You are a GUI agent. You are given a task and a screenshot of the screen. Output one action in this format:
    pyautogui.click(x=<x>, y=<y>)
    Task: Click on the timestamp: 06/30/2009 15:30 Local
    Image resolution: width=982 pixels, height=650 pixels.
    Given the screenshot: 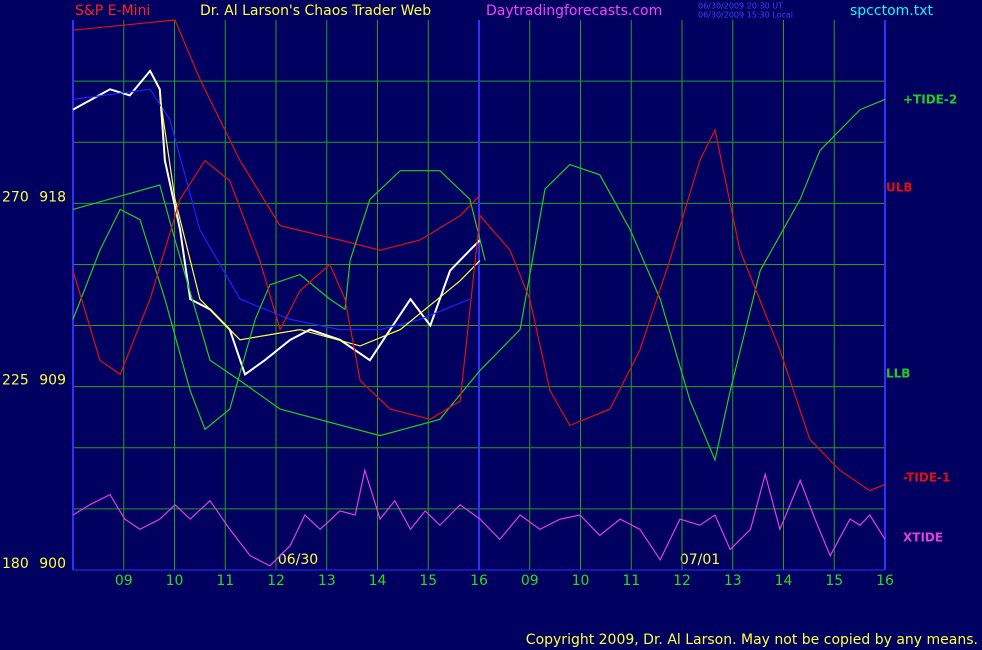 What is the action you would take?
    pyautogui.click(x=745, y=15)
    